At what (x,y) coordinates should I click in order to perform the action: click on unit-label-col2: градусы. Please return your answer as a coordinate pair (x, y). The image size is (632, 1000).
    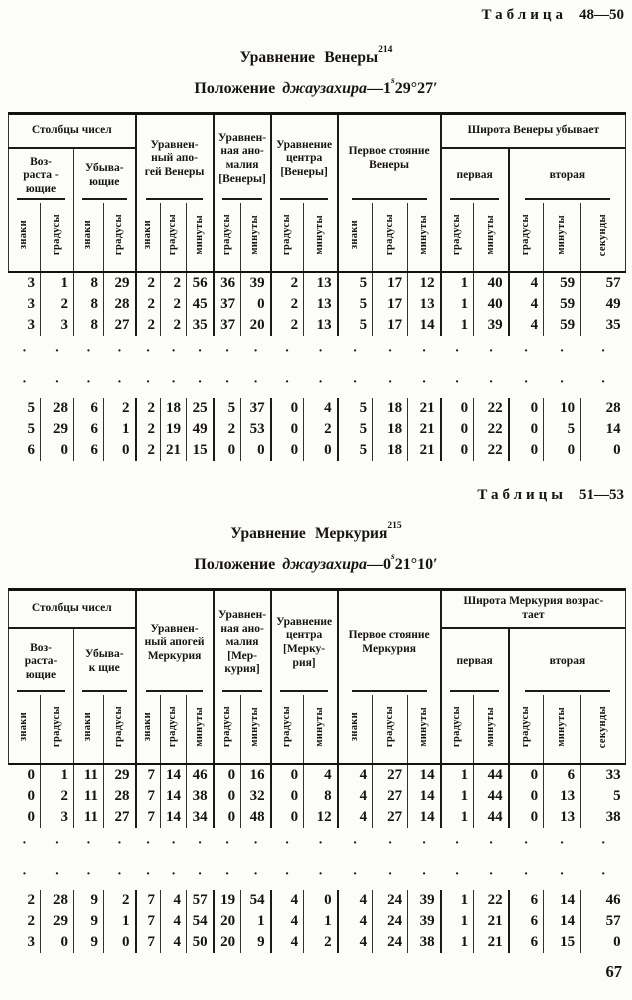
    Looking at the image, I should click on (57, 730).